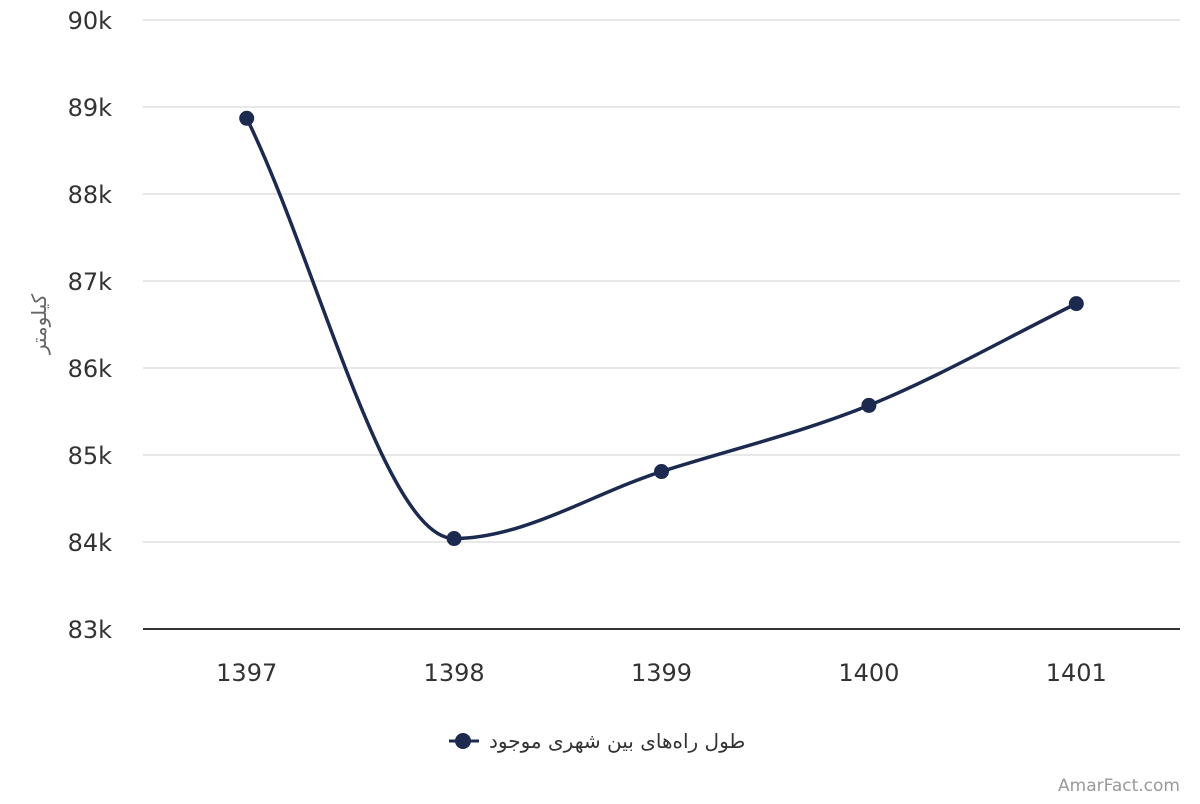 This screenshot has width=1200, height=804. I want to click on x-axis-ticks: 1397 1398 1399 1400 1401, so click(661, 673).